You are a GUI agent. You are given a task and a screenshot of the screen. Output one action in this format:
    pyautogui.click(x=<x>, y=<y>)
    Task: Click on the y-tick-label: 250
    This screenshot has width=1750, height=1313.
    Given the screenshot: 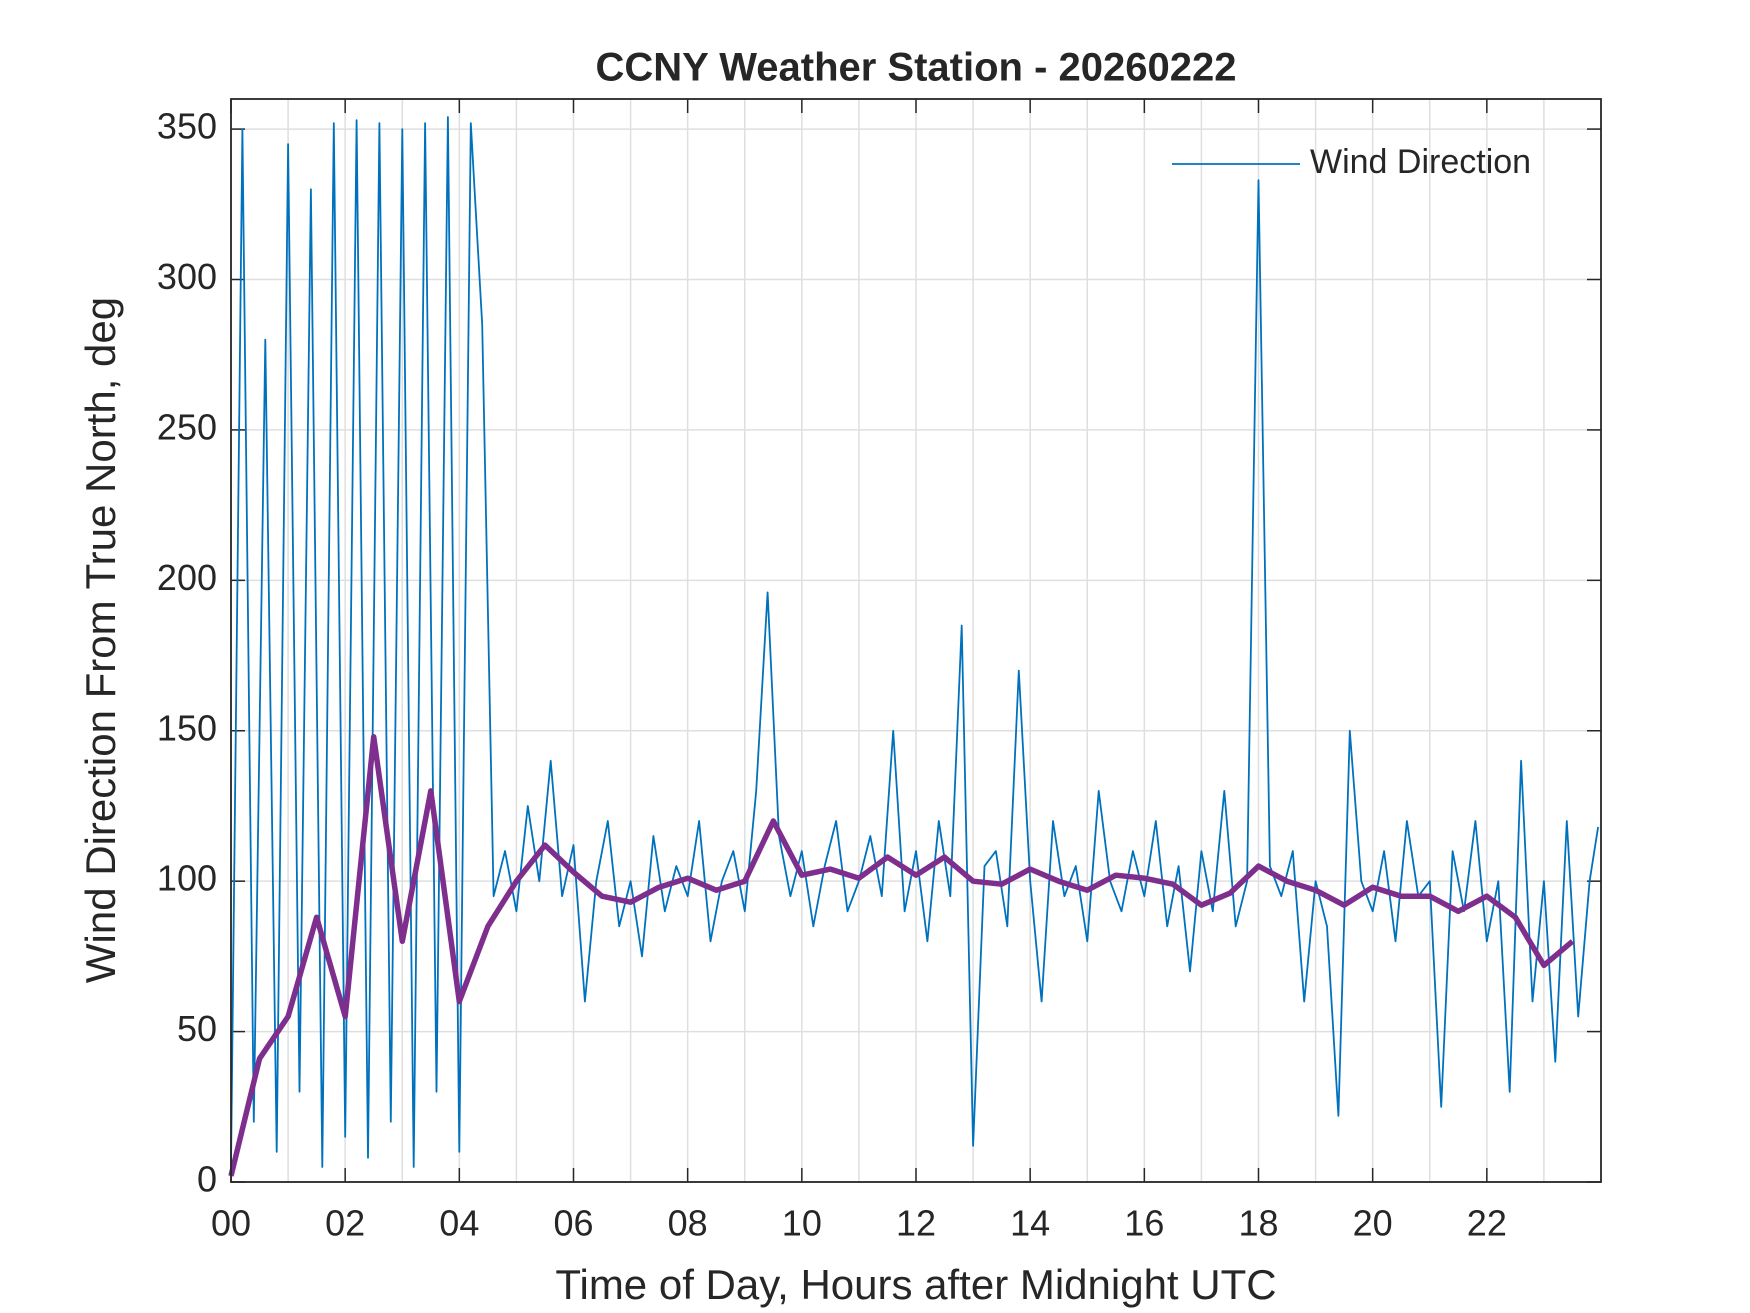 What is the action you would take?
    pyautogui.click(x=187, y=426)
    